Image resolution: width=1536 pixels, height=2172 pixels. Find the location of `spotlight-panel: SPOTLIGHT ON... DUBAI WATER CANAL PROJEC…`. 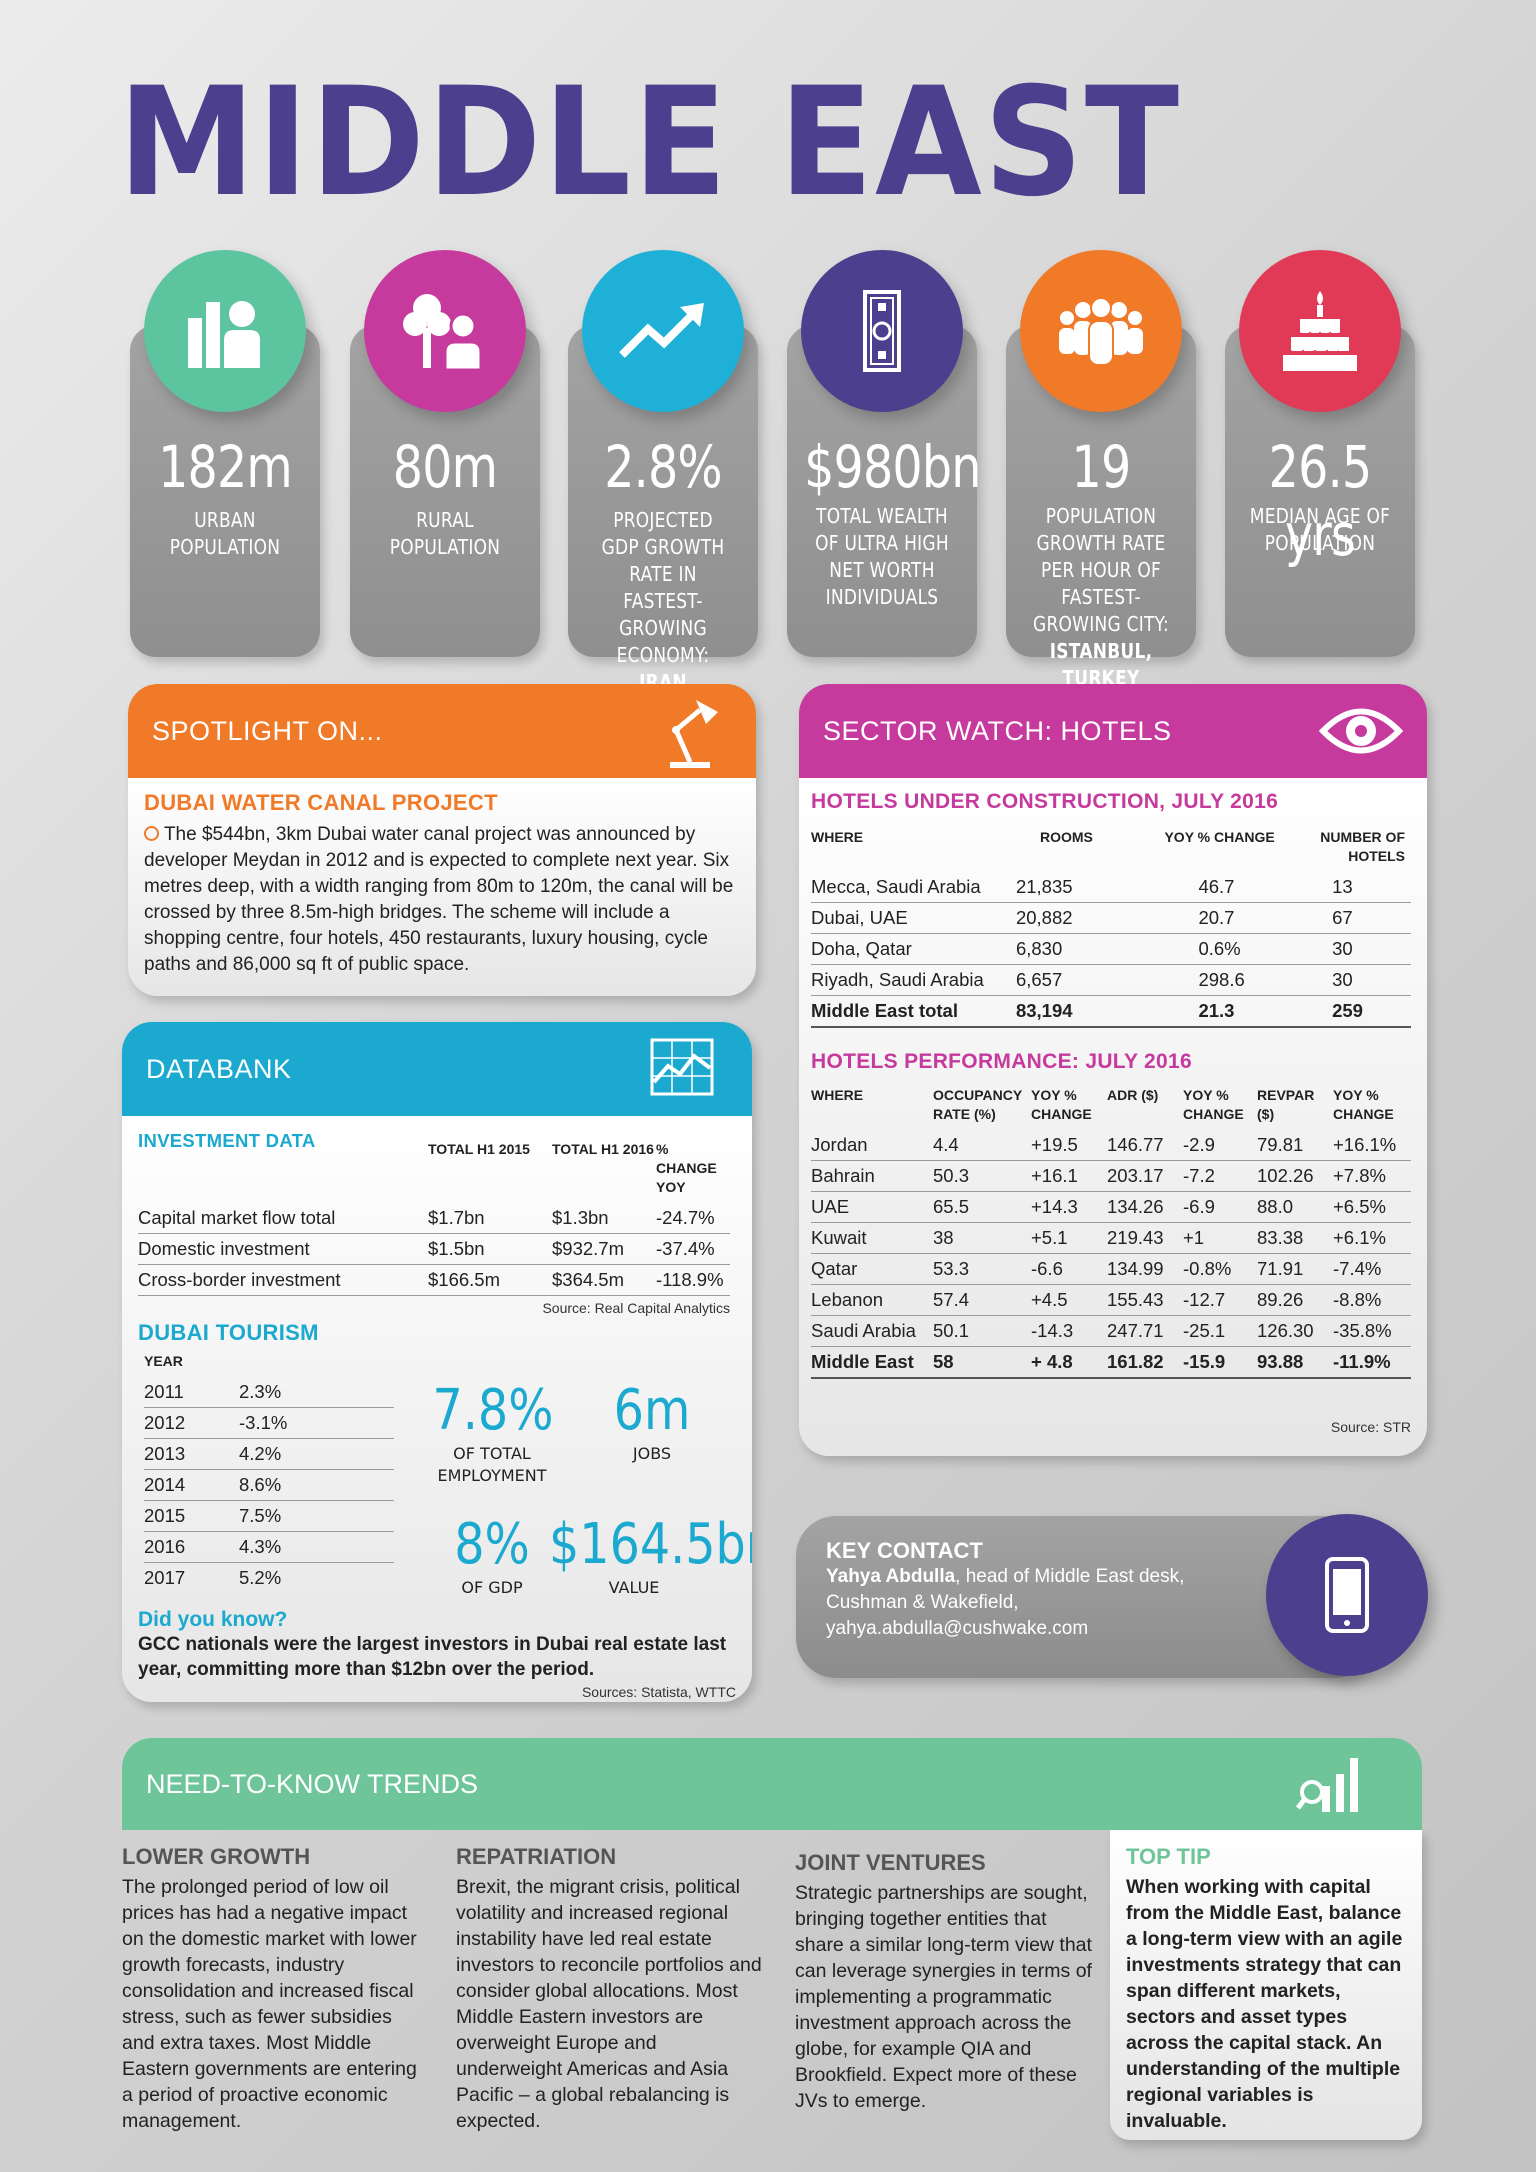

spotlight-panel: SPOTLIGHT ON... DUBAI WATER CANAL PROJEC… is located at coordinates (442, 840).